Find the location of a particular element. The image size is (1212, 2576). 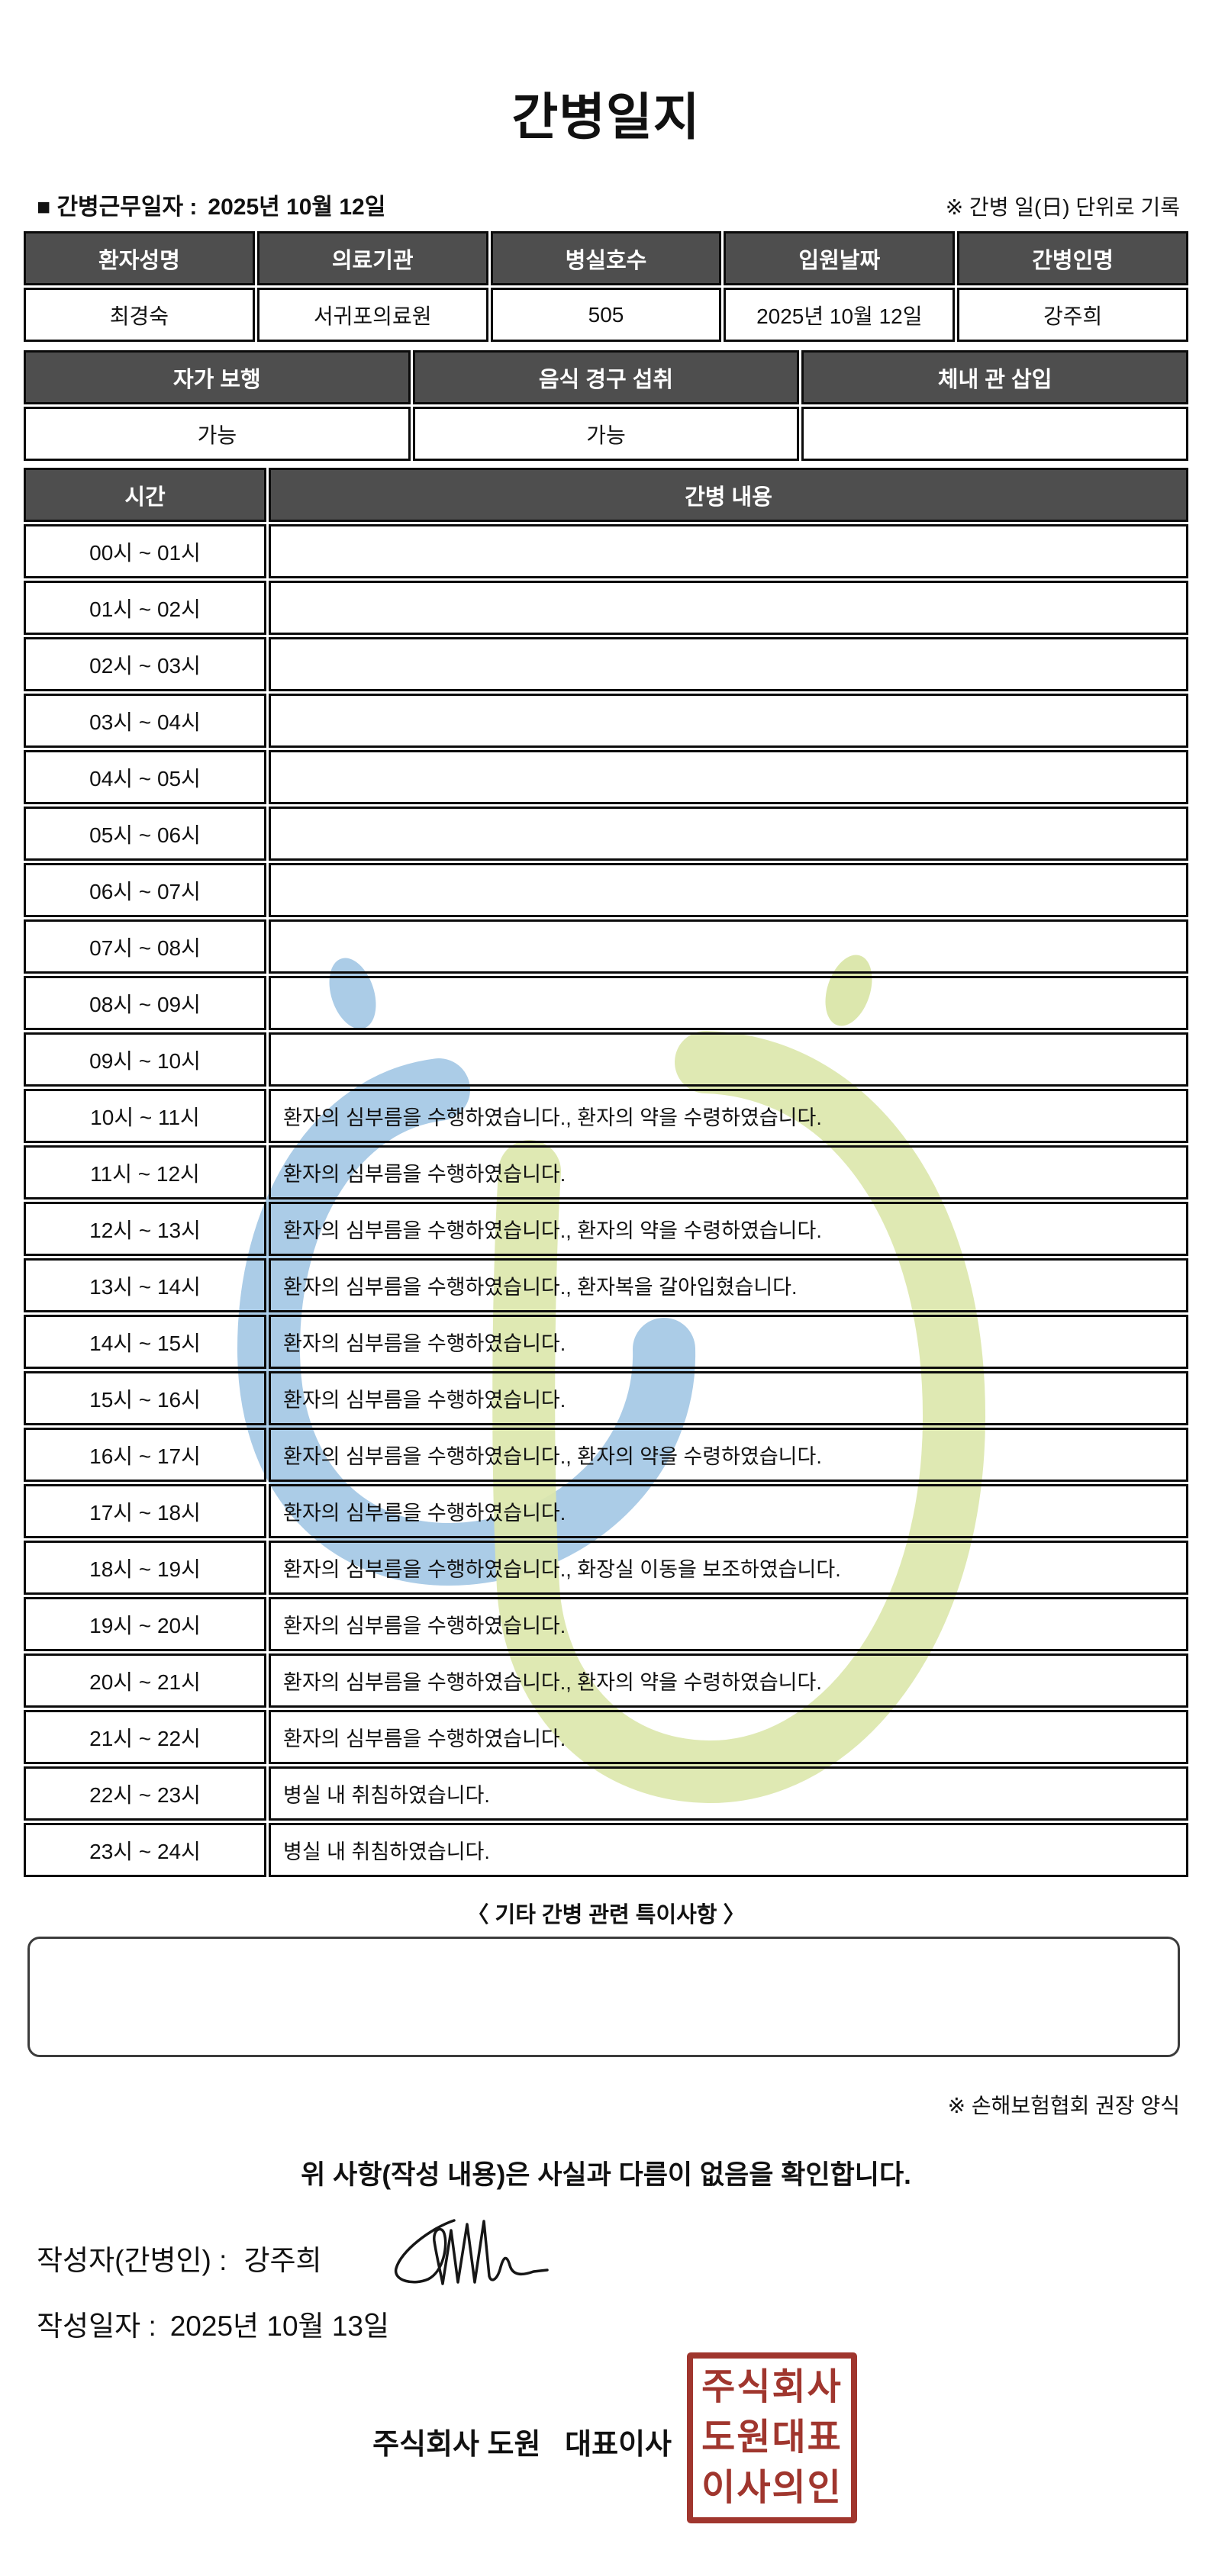

stamp-line: 이사의인 is located at coordinates (772, 2488).